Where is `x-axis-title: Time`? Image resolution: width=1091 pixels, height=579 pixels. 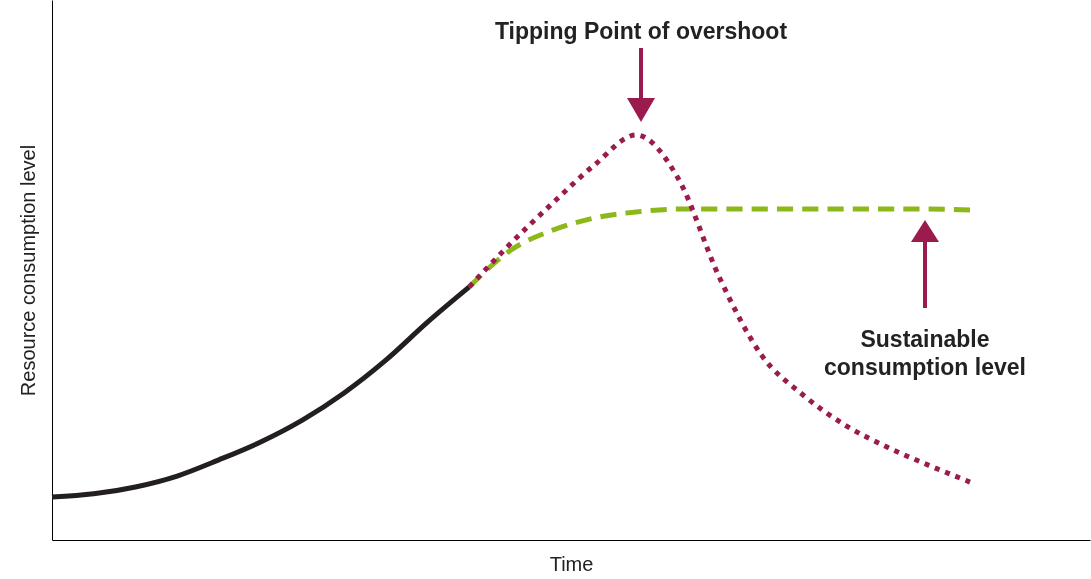 x-axis-title: Time is located at coordinates (571, 563).